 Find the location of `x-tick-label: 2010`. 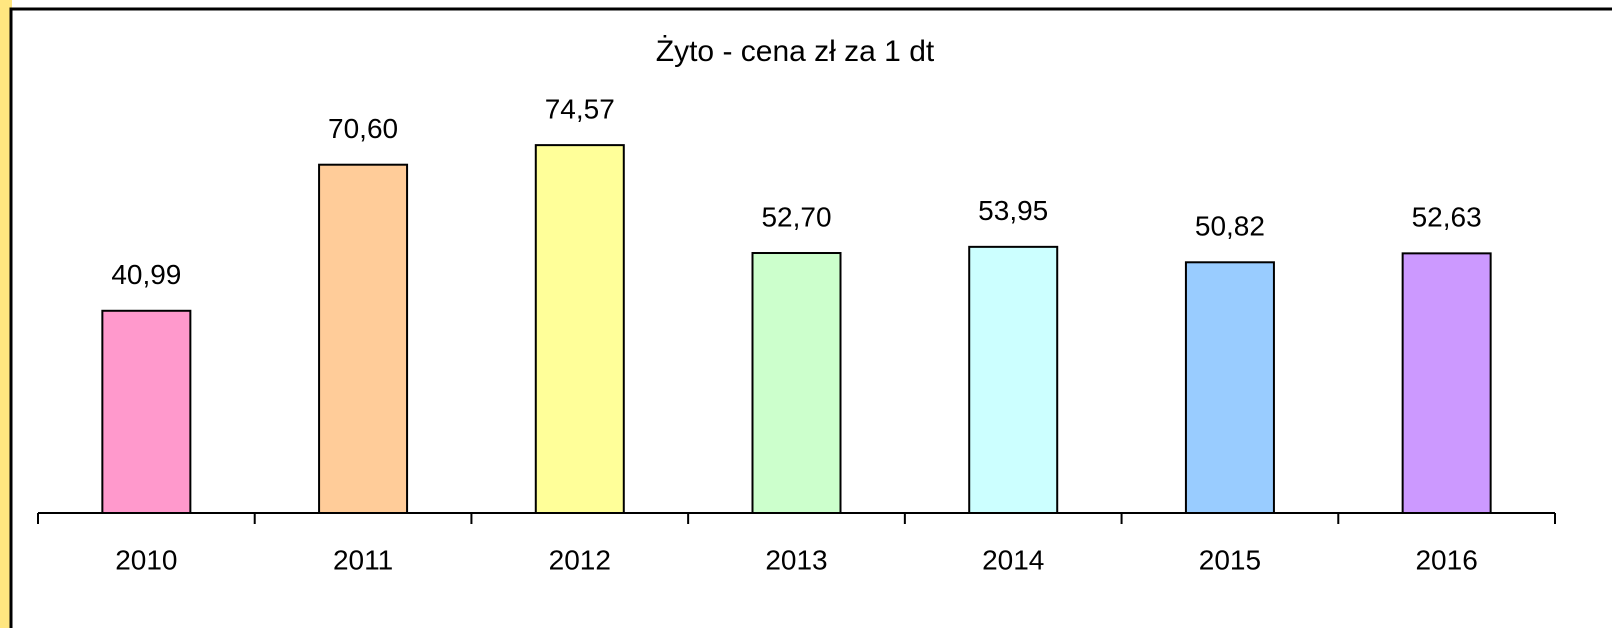

x-tick-label: 2010 is located at coordinates (146, 559).